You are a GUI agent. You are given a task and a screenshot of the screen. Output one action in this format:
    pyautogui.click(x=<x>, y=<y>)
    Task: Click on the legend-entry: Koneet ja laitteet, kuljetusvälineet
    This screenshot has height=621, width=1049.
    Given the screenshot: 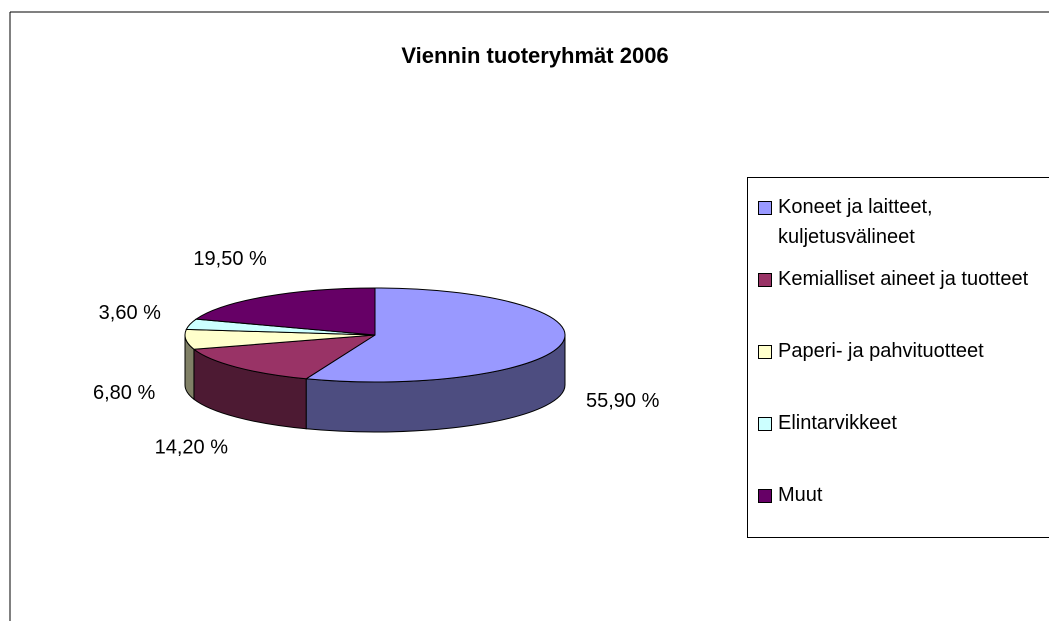 What is the action you would take?
    pyautogui.click(x=903, y=222)
    